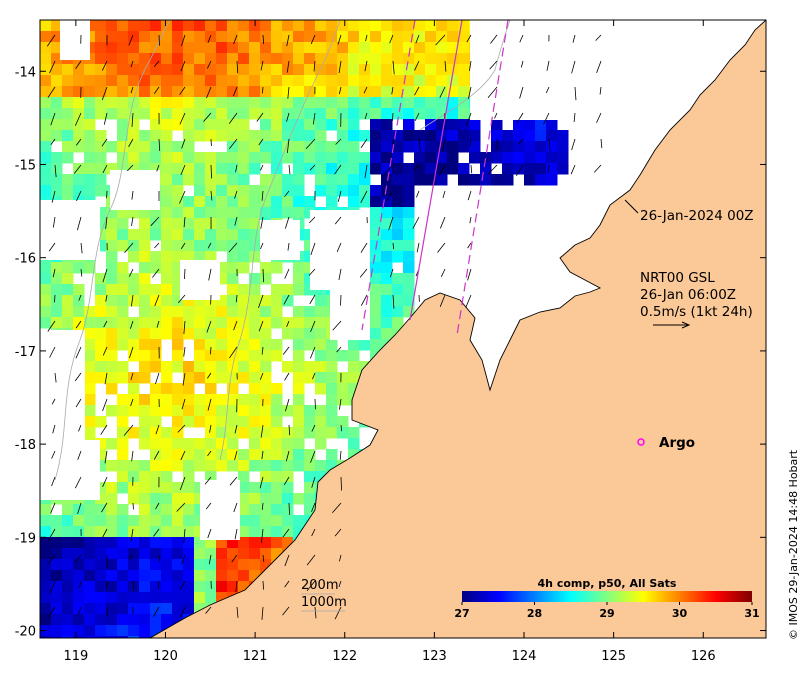 The width and height of the screenshot is (810, 676). I want to click on colorbar-tick-label: 31, so click(751, 613).